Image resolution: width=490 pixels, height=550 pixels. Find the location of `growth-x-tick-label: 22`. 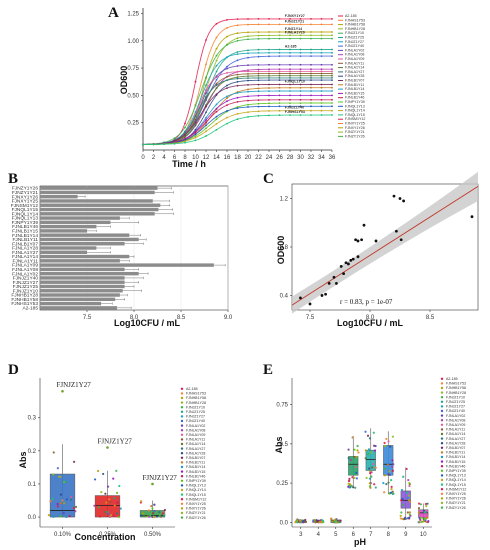

growth-x-tick-label: 22 is located at coordinates (258, 158).